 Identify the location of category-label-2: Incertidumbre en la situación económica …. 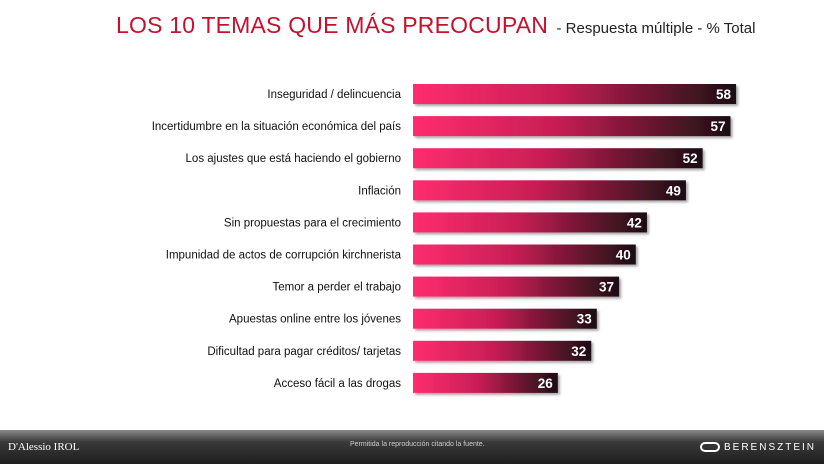
(277, 127).